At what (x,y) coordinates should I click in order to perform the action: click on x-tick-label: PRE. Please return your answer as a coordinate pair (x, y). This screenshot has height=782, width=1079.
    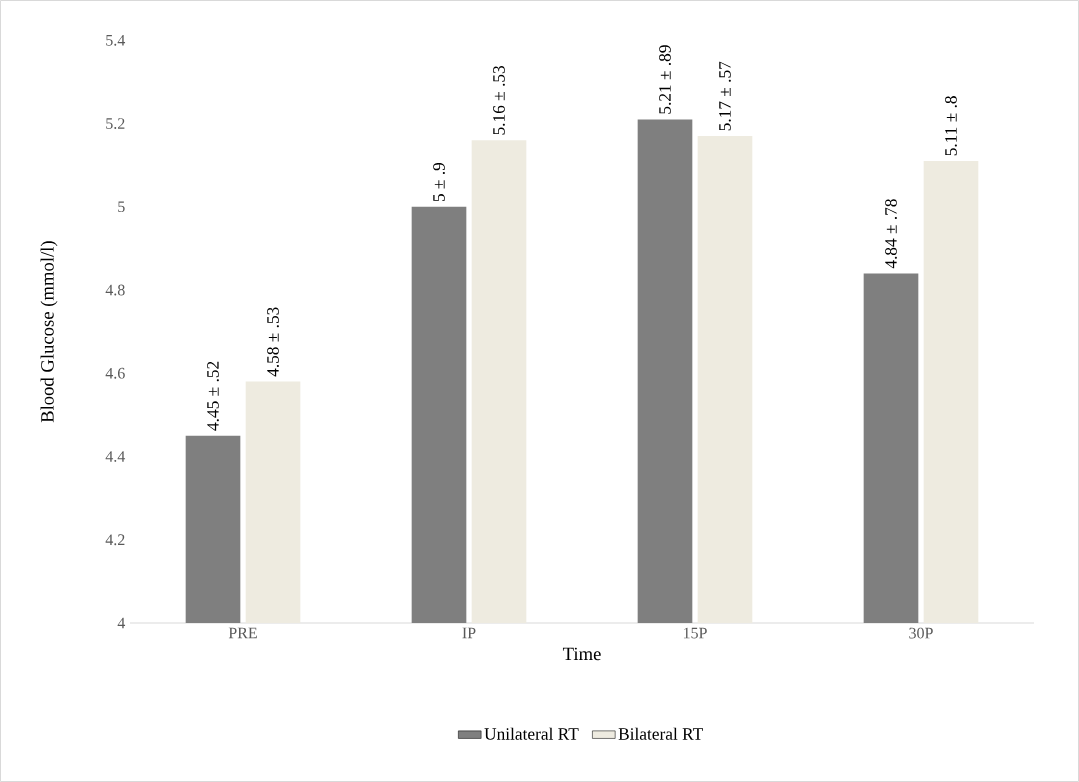
    Looking at the image, I should click on (242, 633).